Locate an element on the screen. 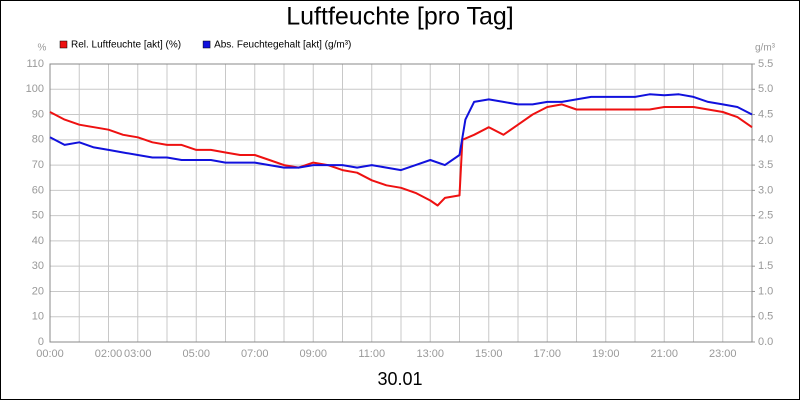 Image resolution: width=800 pixels, height=400 pixels. y2-tick-label: 1.0 is located at coordinates (765, 291).